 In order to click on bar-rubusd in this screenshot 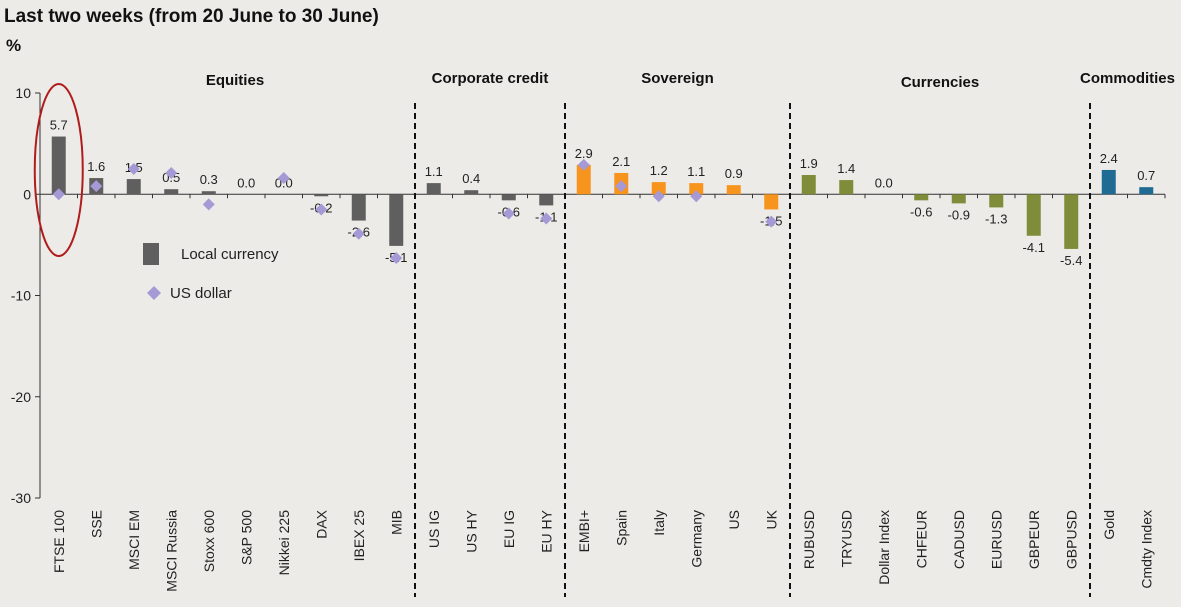, I will do `click(808, 185)`.